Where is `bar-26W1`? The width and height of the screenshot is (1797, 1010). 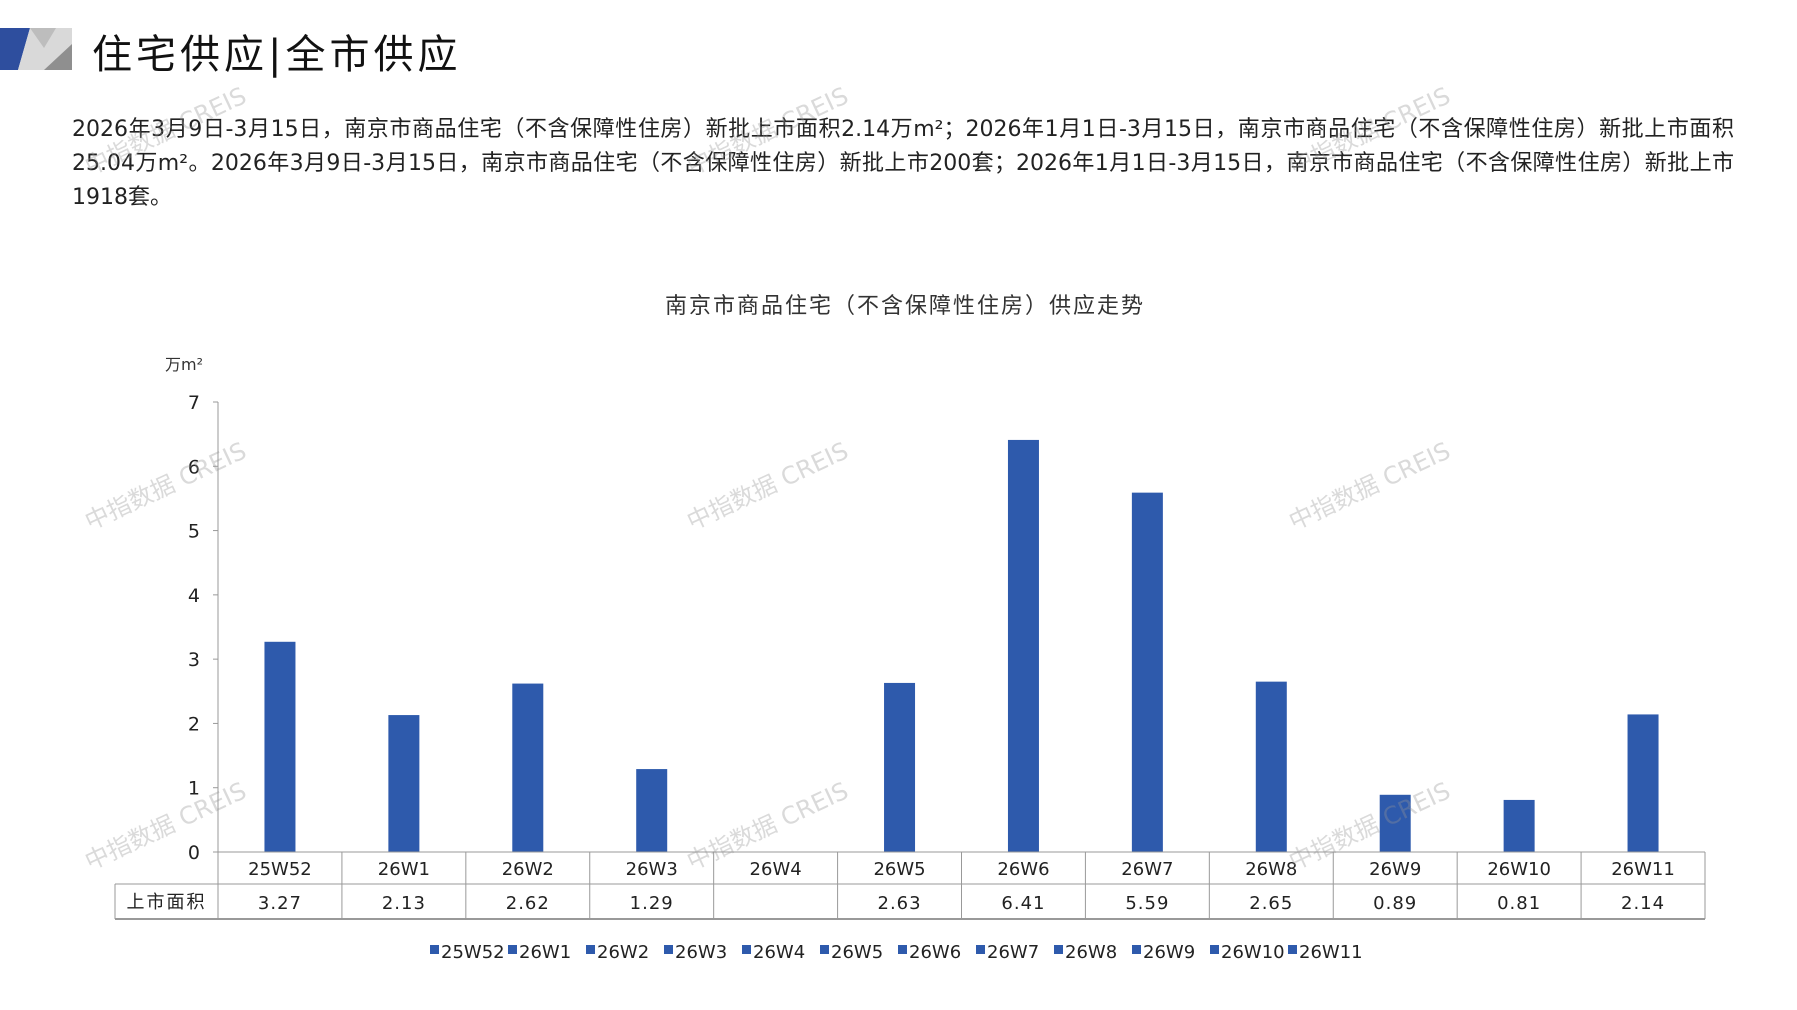
bar-26W1 is located at coordinates (404, 783).